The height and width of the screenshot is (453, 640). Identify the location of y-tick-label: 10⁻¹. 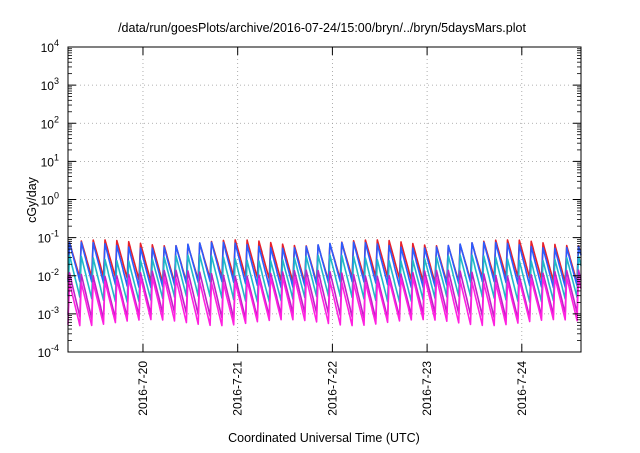
(48, 237).